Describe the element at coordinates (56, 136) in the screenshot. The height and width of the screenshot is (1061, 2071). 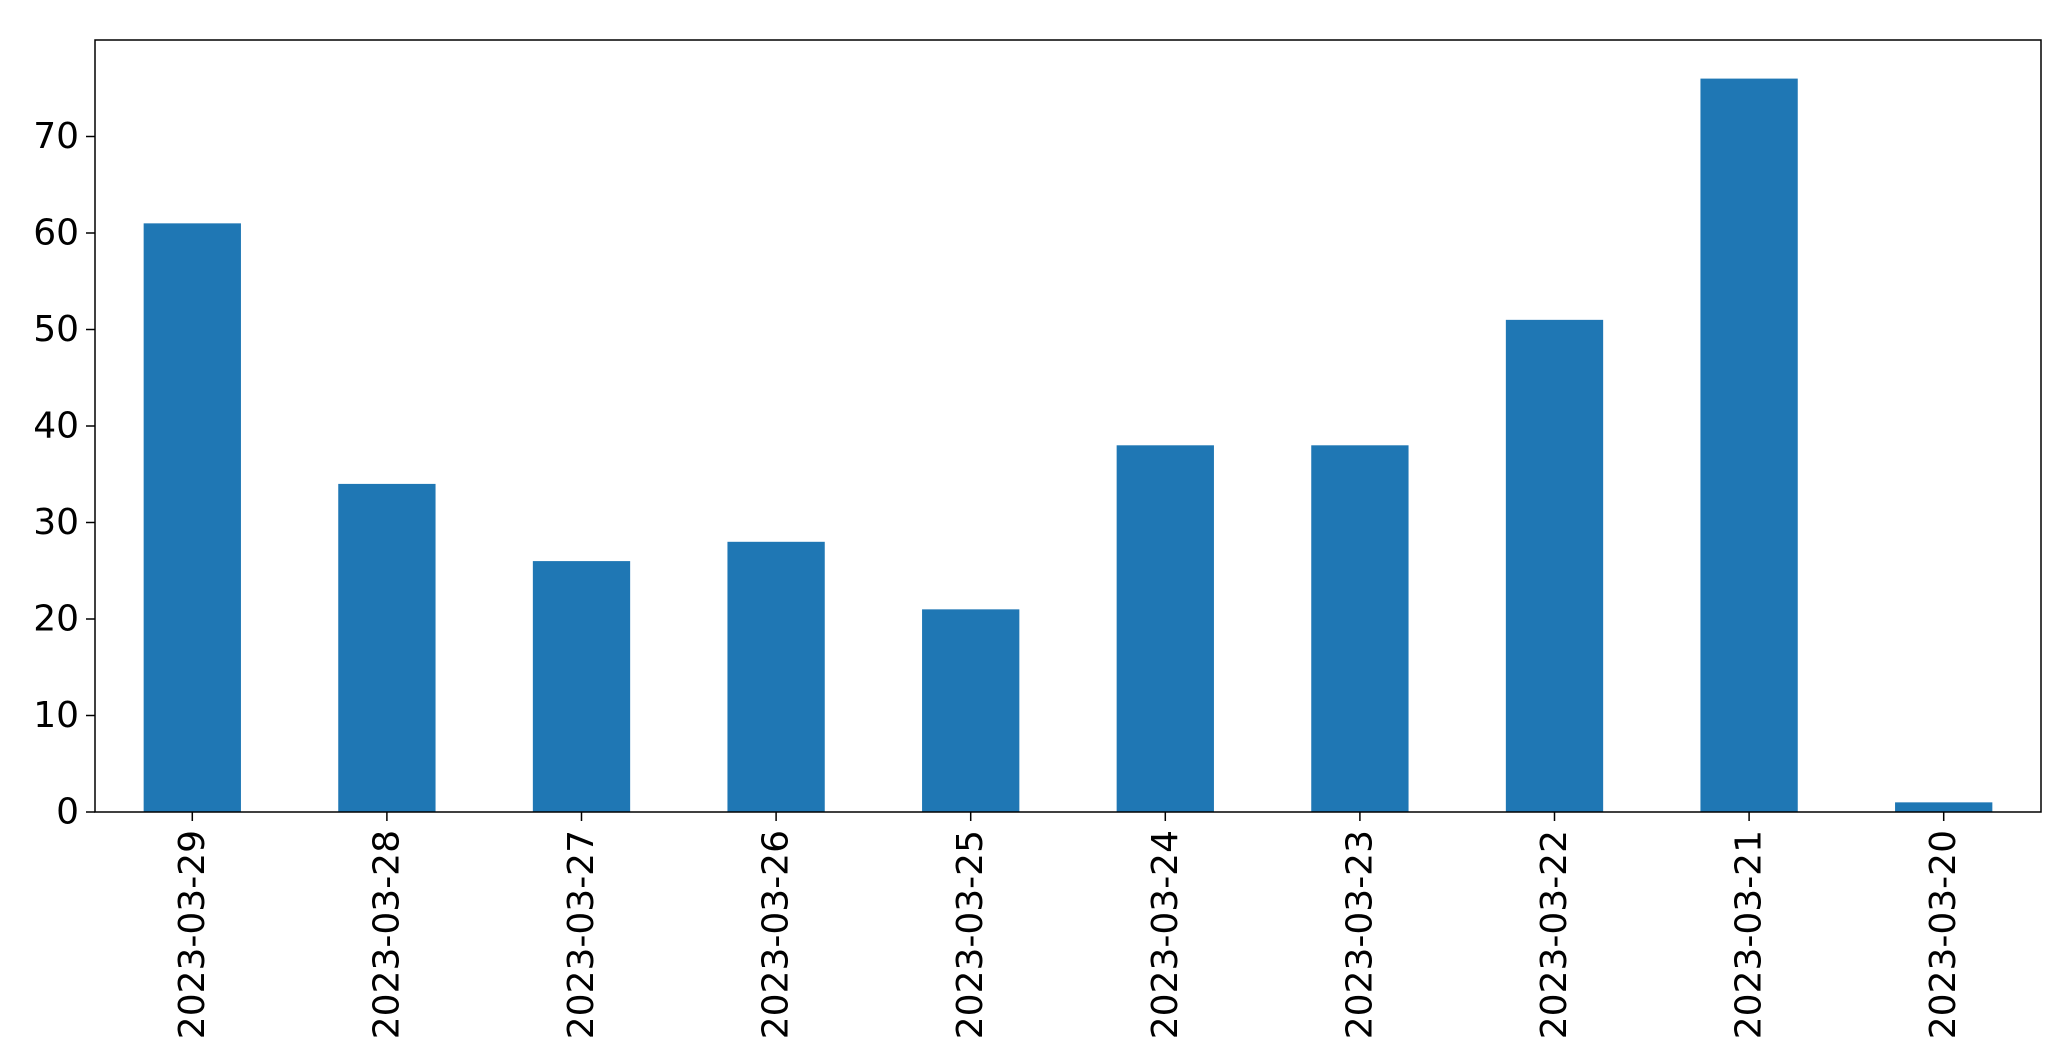
I see `y-tick-label: 70` at that location.